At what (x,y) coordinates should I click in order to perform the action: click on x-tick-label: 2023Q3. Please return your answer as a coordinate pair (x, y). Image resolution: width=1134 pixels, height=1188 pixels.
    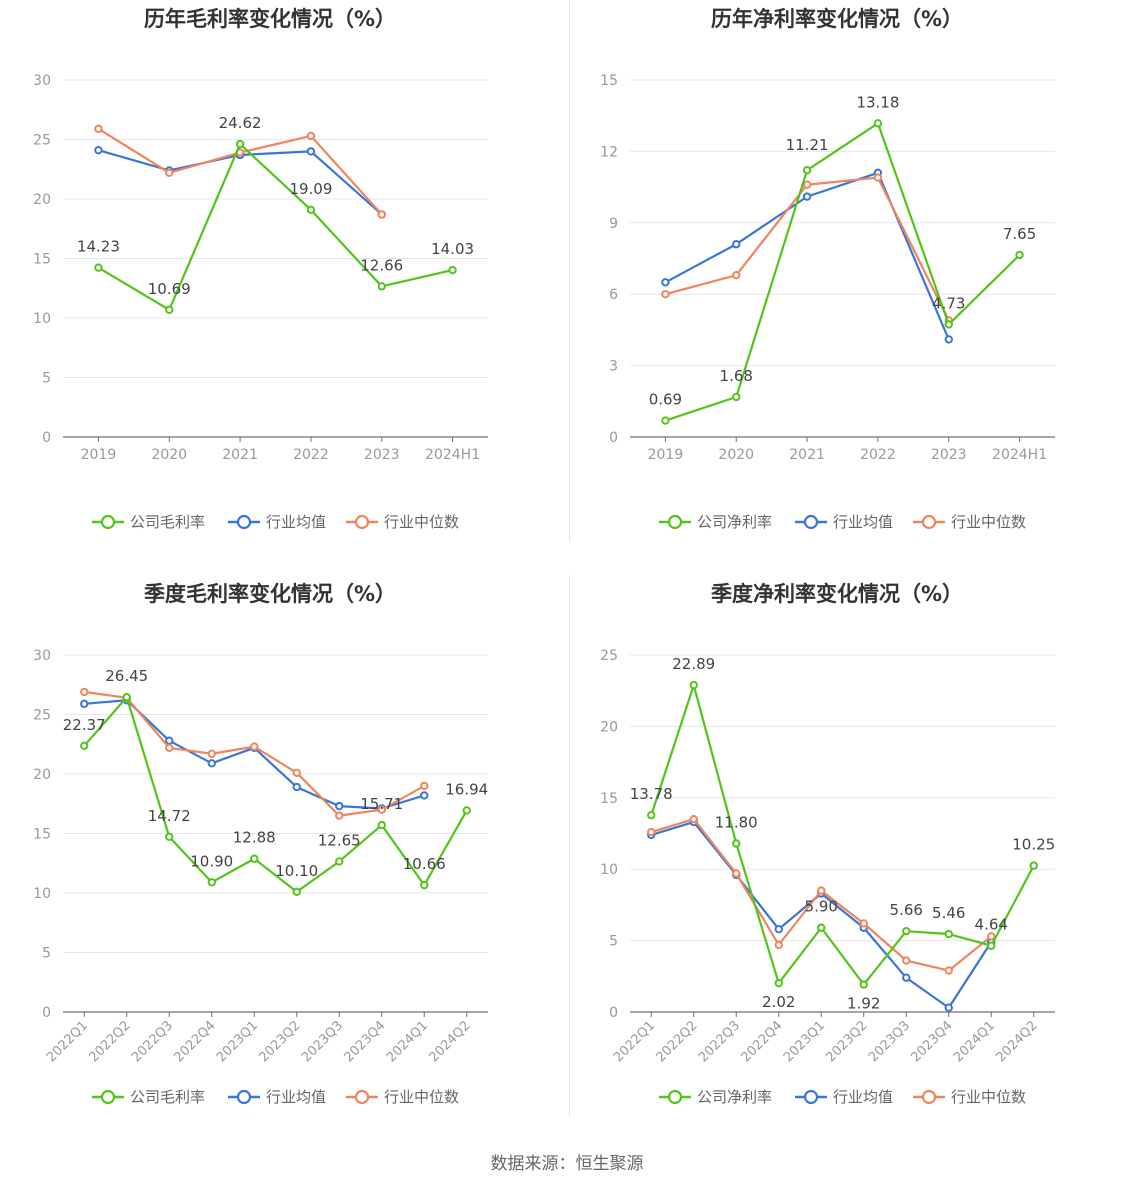
    Looking at the image, I should click on (889, 1041).